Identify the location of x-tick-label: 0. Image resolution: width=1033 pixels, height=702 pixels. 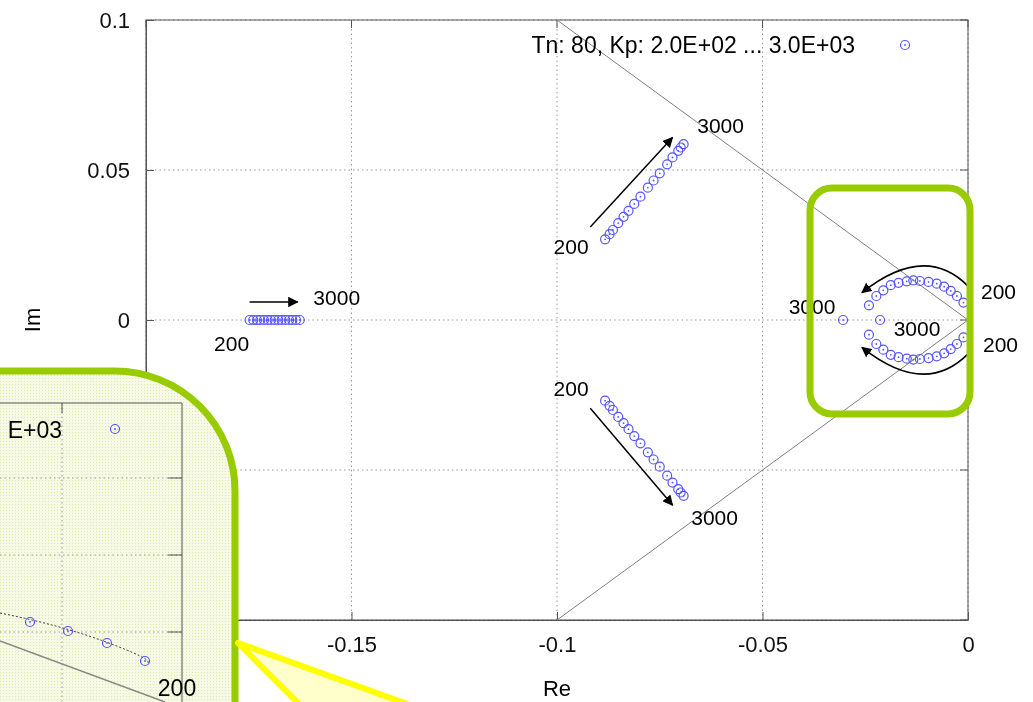
(968, 644).